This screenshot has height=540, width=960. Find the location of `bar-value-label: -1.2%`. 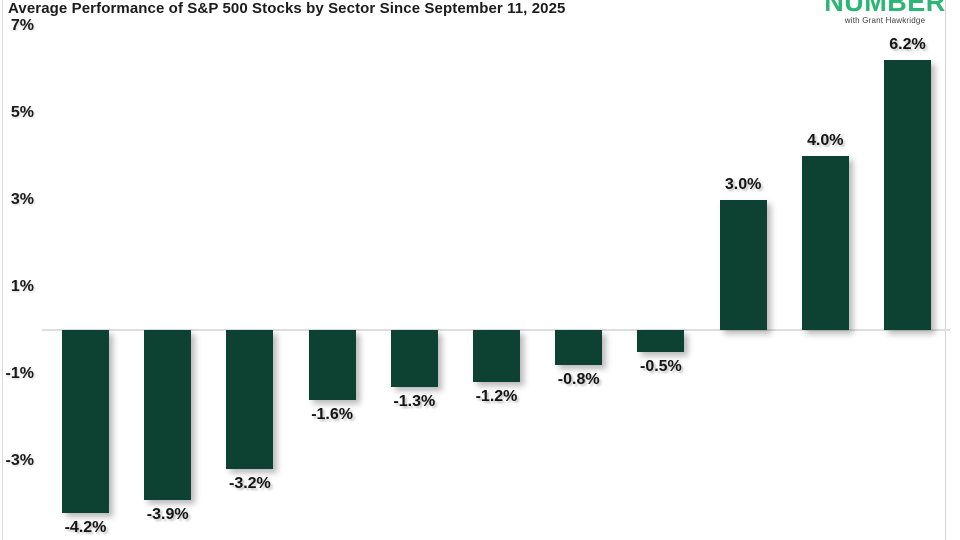

bar-value-label: -1.2% is located at coordinates (496, 397).